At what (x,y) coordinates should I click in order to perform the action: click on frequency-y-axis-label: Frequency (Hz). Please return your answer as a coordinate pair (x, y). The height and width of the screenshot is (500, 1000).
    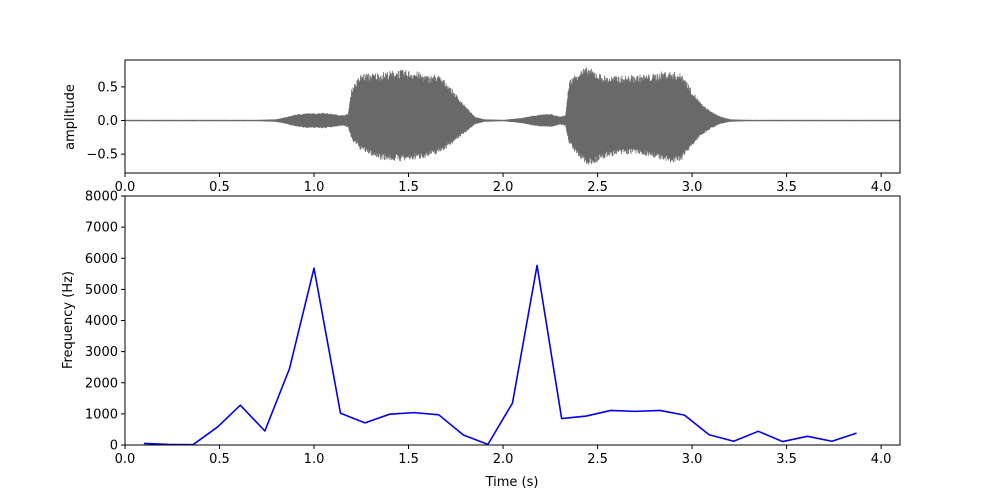
    Looking at the image, I should click on (68, 320).